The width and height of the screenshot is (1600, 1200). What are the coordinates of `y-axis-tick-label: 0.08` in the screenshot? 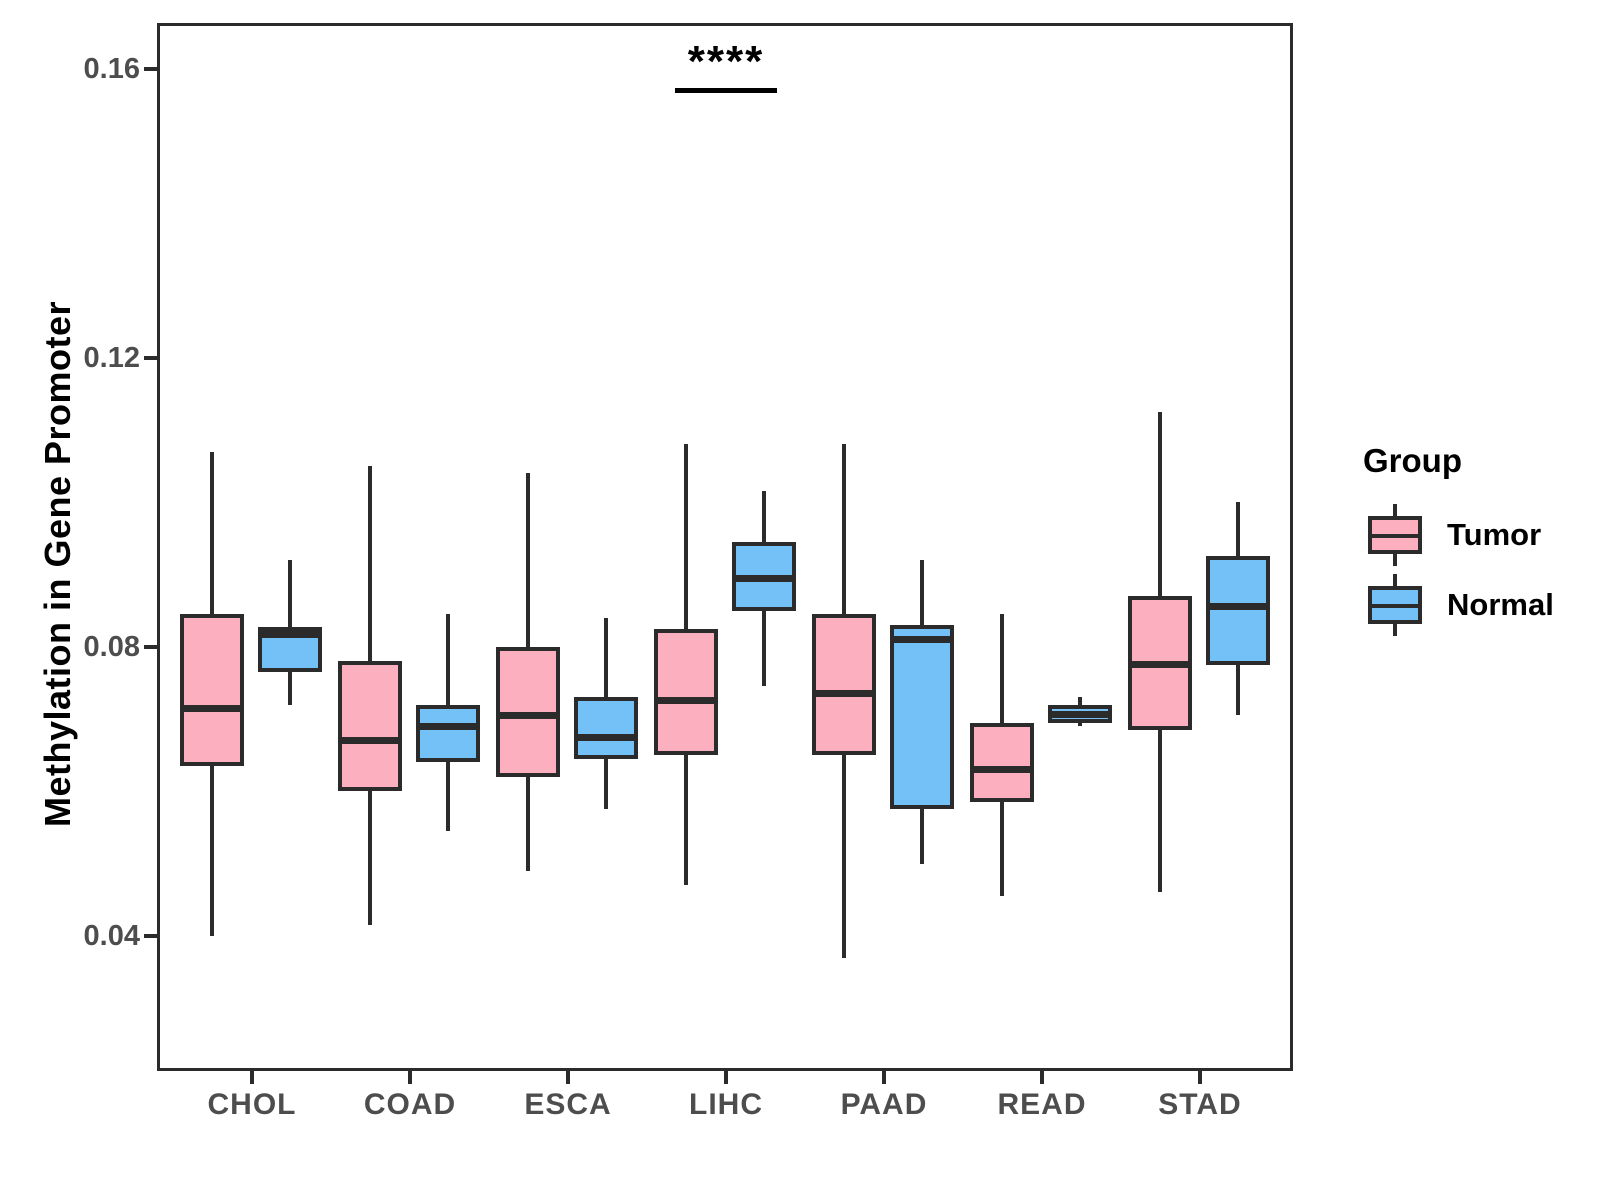 It's located at (111, 646).